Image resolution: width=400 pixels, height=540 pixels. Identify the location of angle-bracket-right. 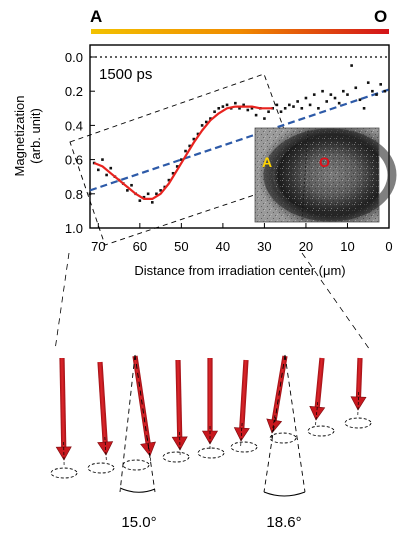
(284, 425).